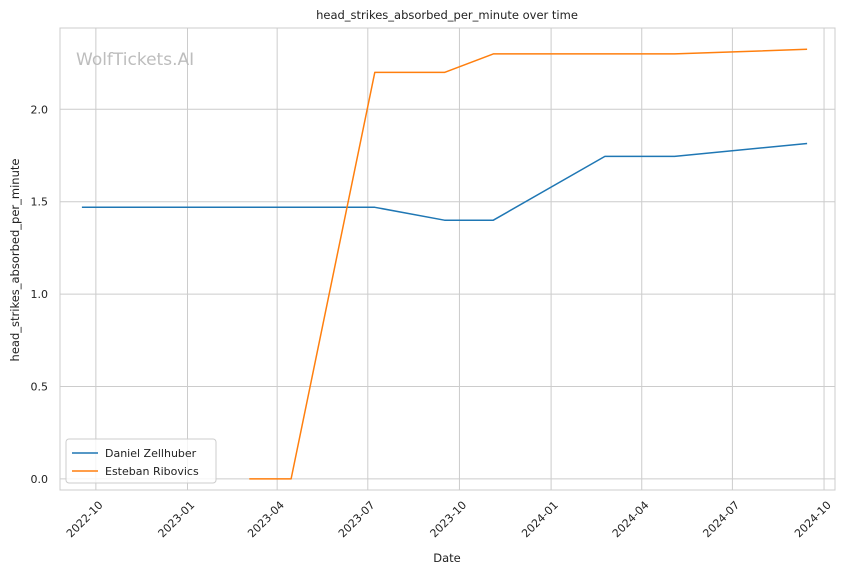 The image size is (849, 575). I want to click on x-tick-label: 2024-10, so click(813, 520).